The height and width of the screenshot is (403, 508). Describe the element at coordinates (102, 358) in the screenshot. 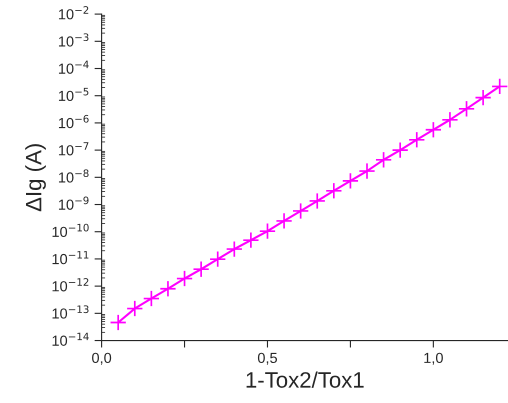

I see `x-tick-label: 0,0` at that location.